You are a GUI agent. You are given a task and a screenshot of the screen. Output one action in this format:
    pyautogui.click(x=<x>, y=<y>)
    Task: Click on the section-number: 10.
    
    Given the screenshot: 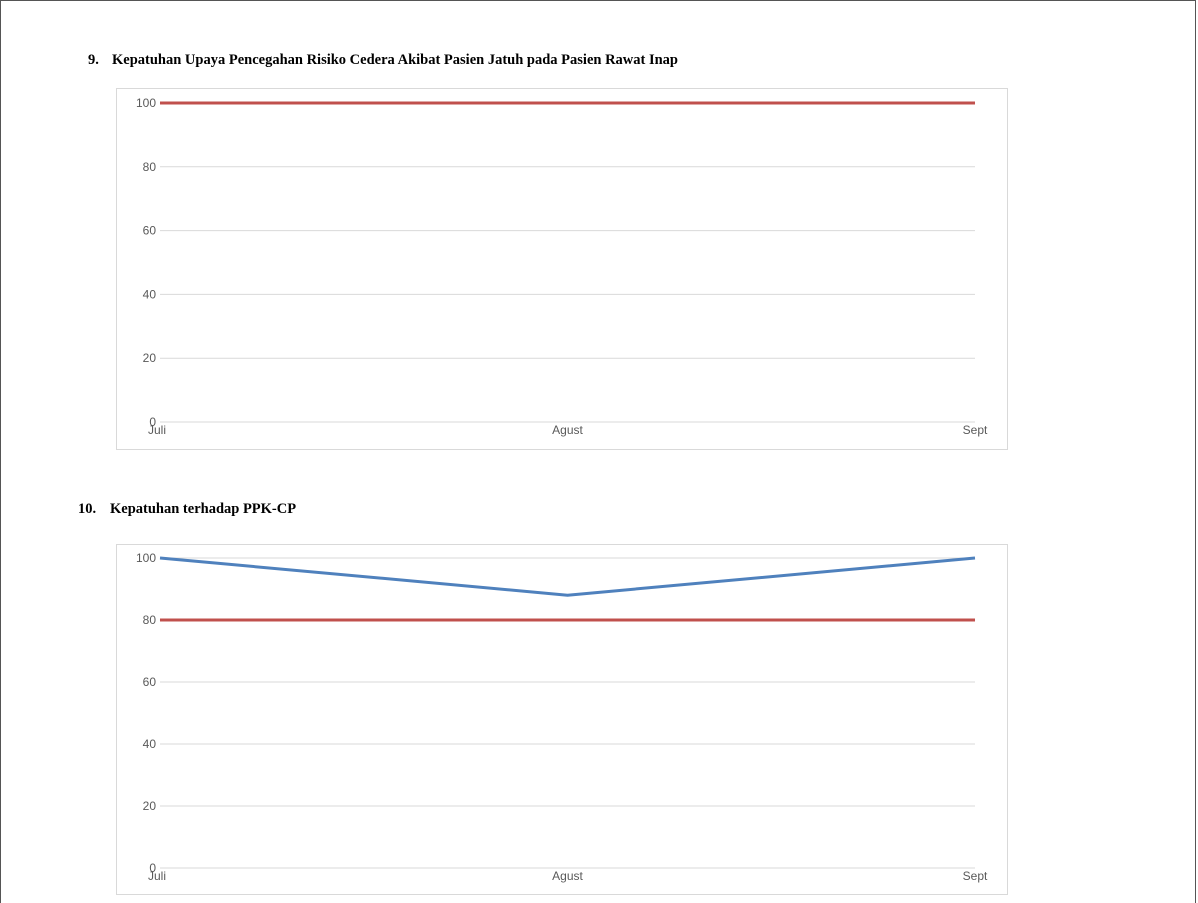 What is the action you would take?
    pyautogui.click(x=87, y=509)
    